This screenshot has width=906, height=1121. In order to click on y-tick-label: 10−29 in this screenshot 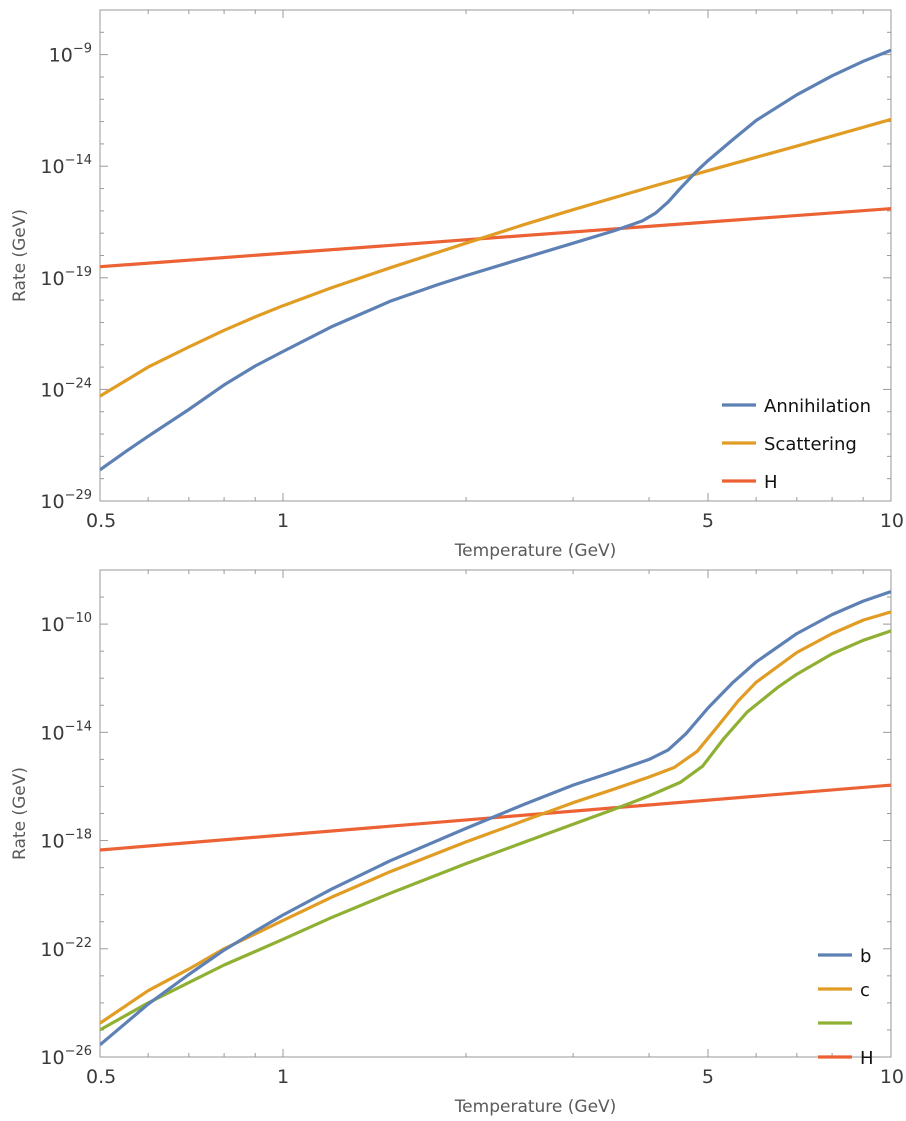, I will do `click(66, 500)`.